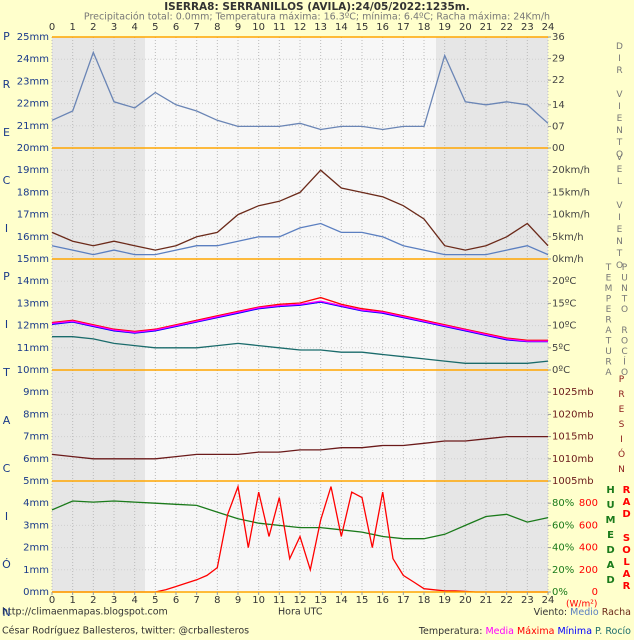 This screenshot has height=640, width=634. Describe the element at coordinates (33, 148) in the screenshot. I see `y-tick-label: 20mm` at that location.